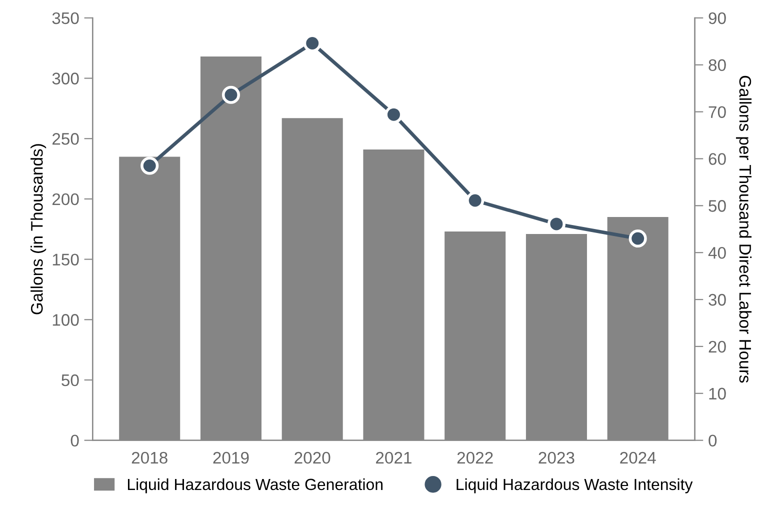  What do you see at coordinates (717, 112) in the screenshot?
I see `y2-tick-label: 70` at bounding box center [717, 112].